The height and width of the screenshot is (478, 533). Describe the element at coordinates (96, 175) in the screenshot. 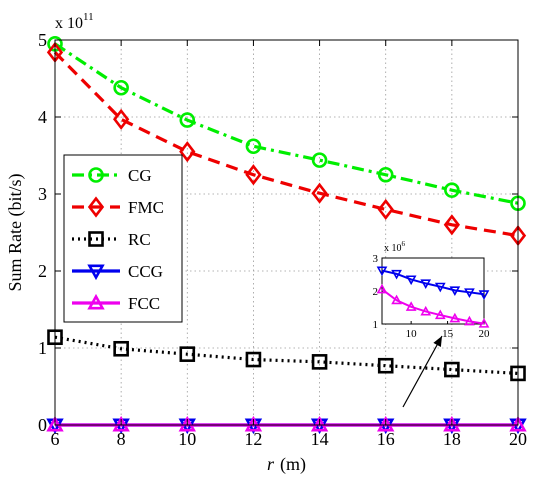

I see `legend-marker-cg` at that location.